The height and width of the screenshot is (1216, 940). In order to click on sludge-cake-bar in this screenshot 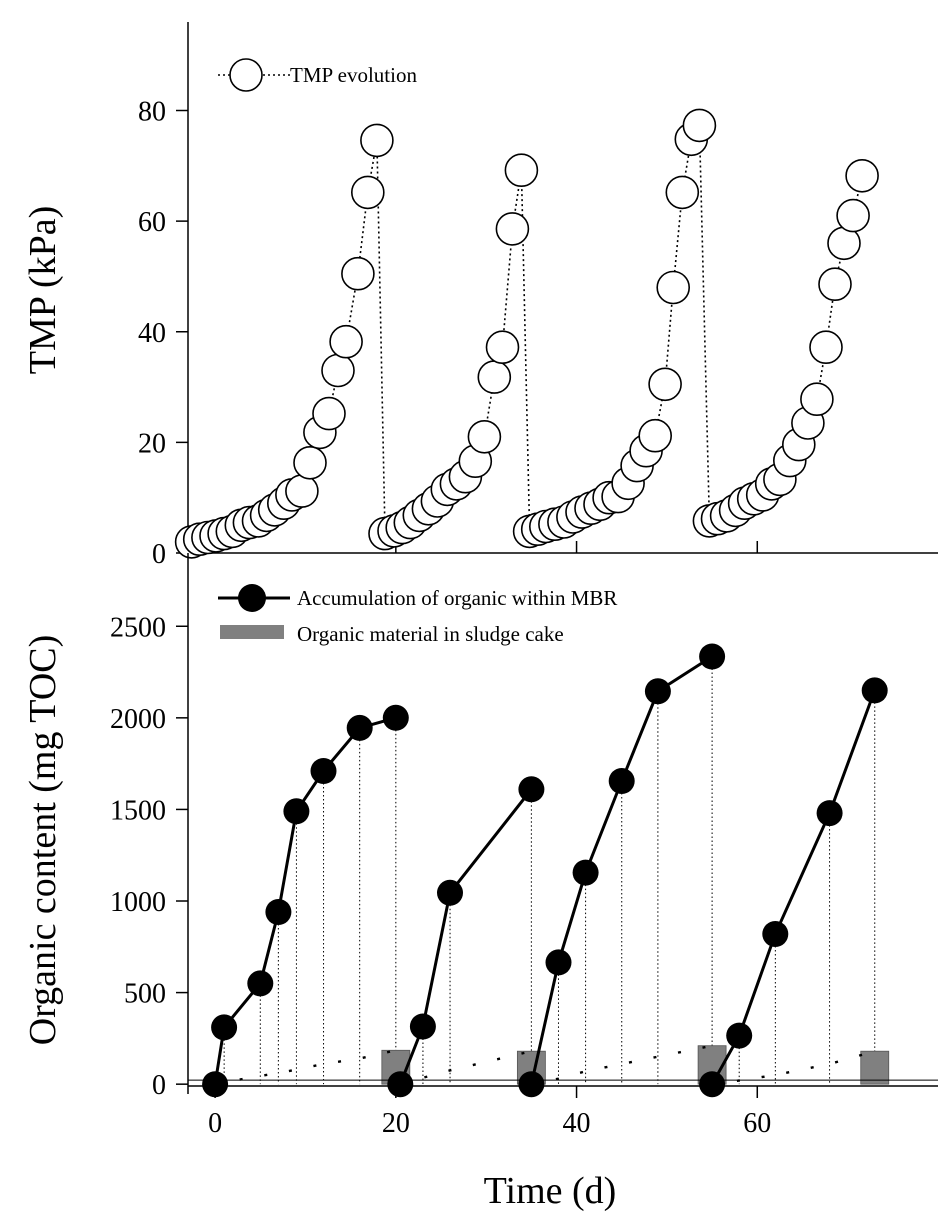, I will do `click(875, 1067)`.